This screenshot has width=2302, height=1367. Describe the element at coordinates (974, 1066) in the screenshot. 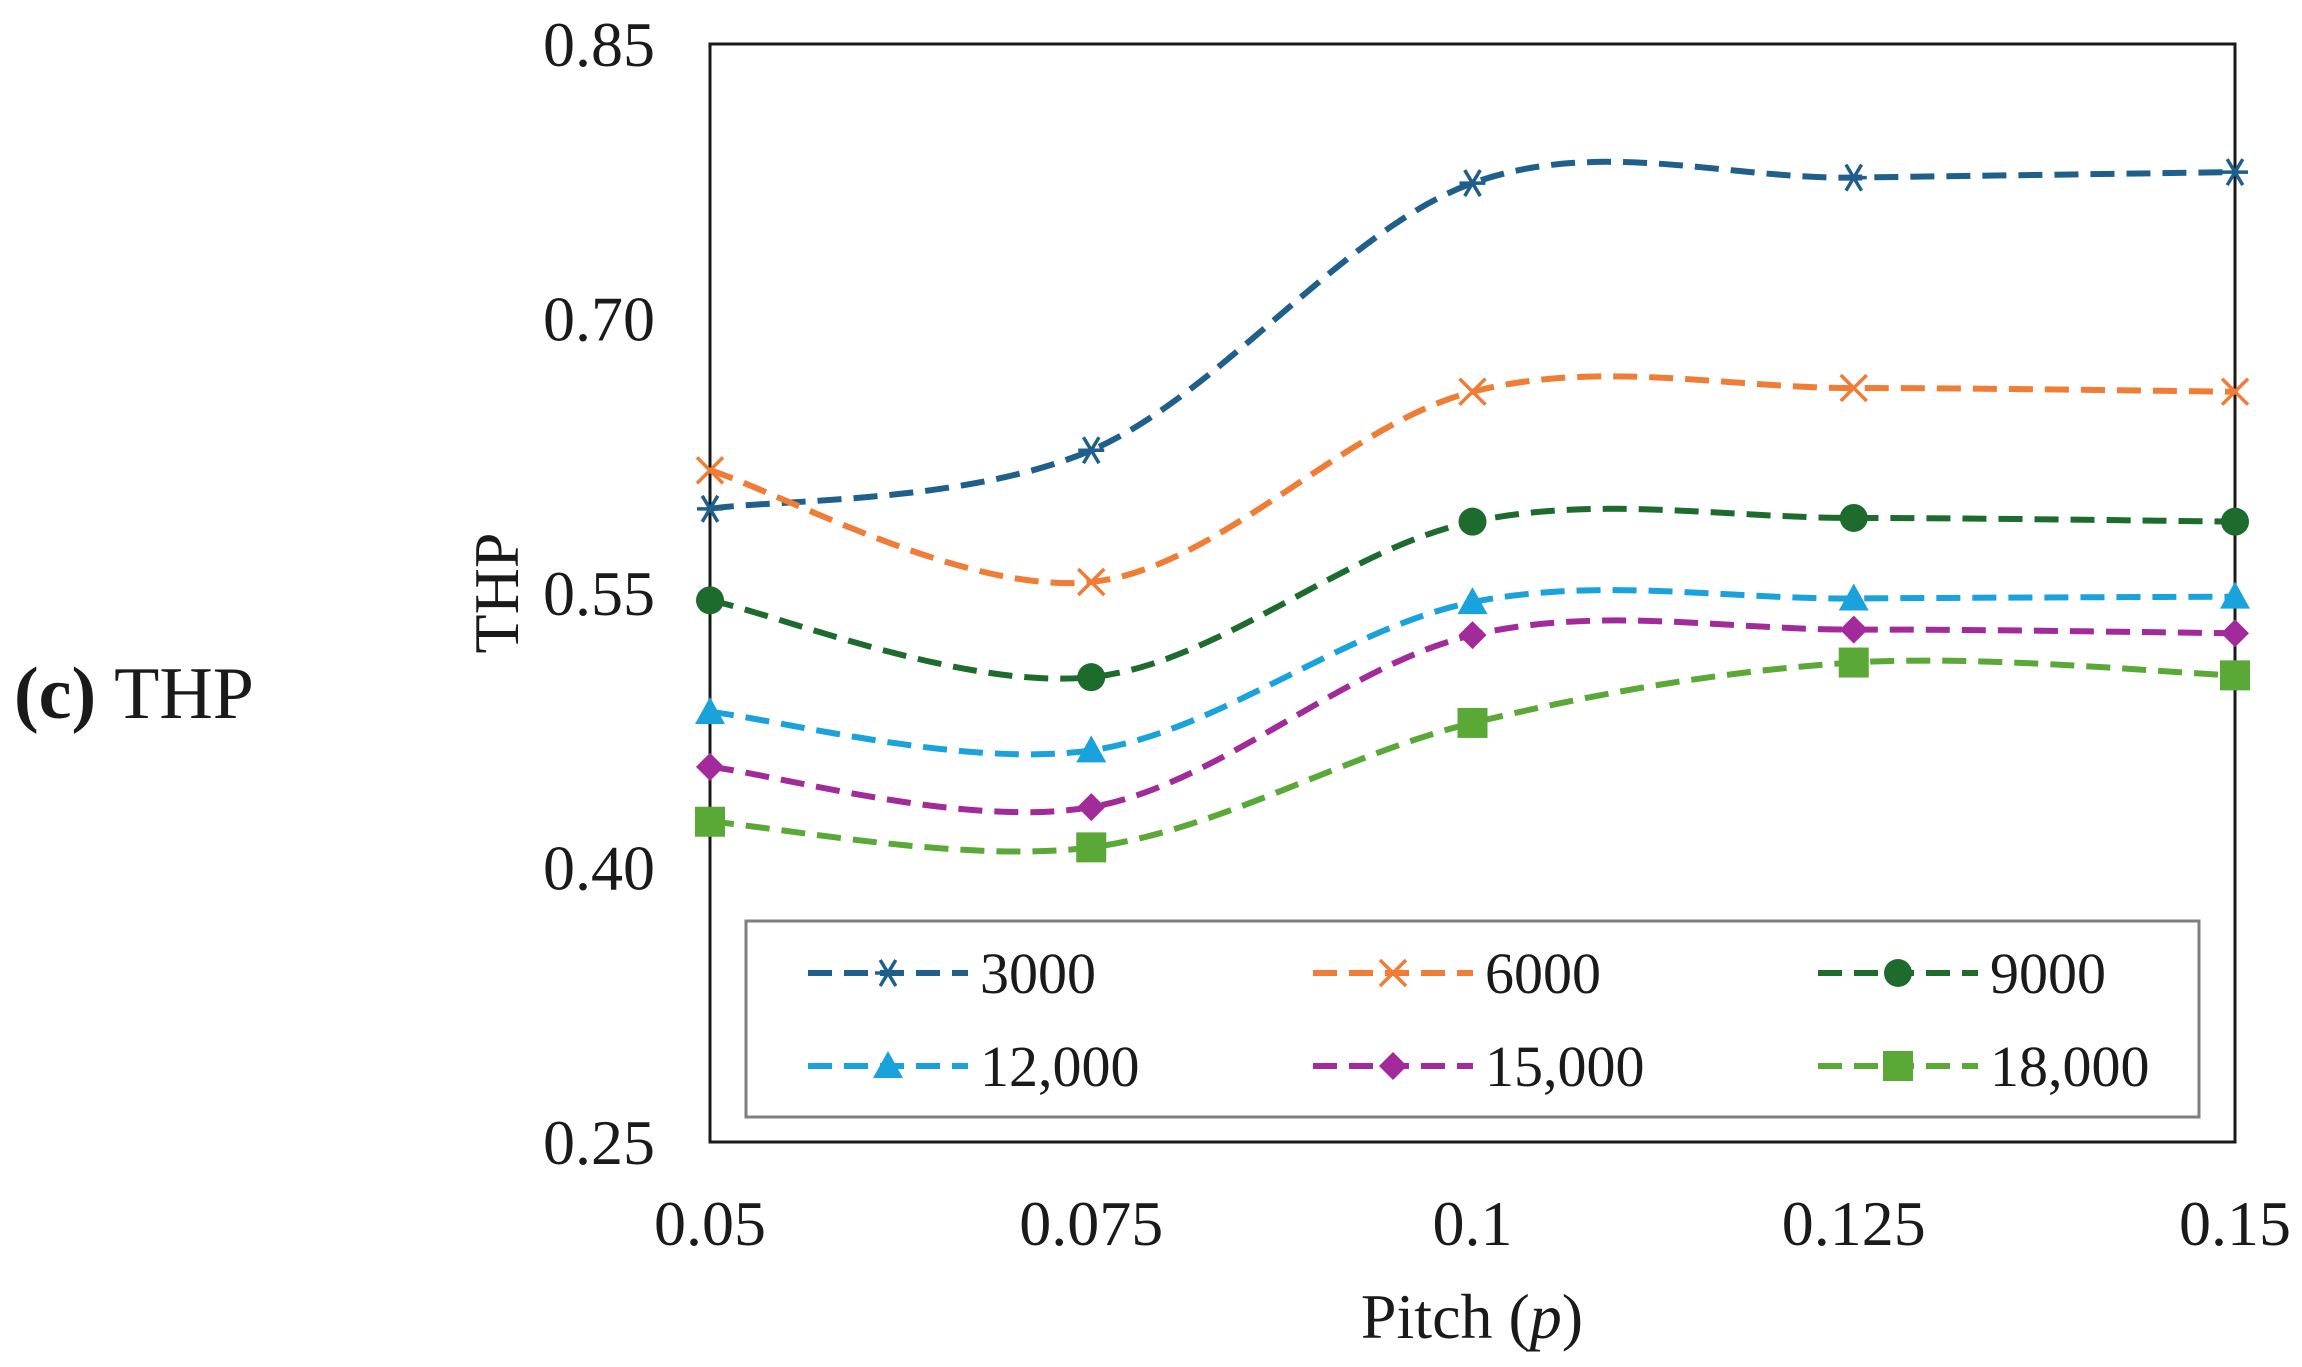

I see `legend-item: 12,000` at that location.